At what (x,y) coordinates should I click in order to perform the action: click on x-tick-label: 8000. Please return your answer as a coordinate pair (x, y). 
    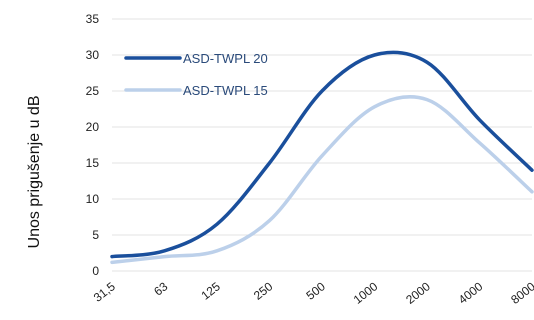
    Looking at the image, I should click on (521, 293).